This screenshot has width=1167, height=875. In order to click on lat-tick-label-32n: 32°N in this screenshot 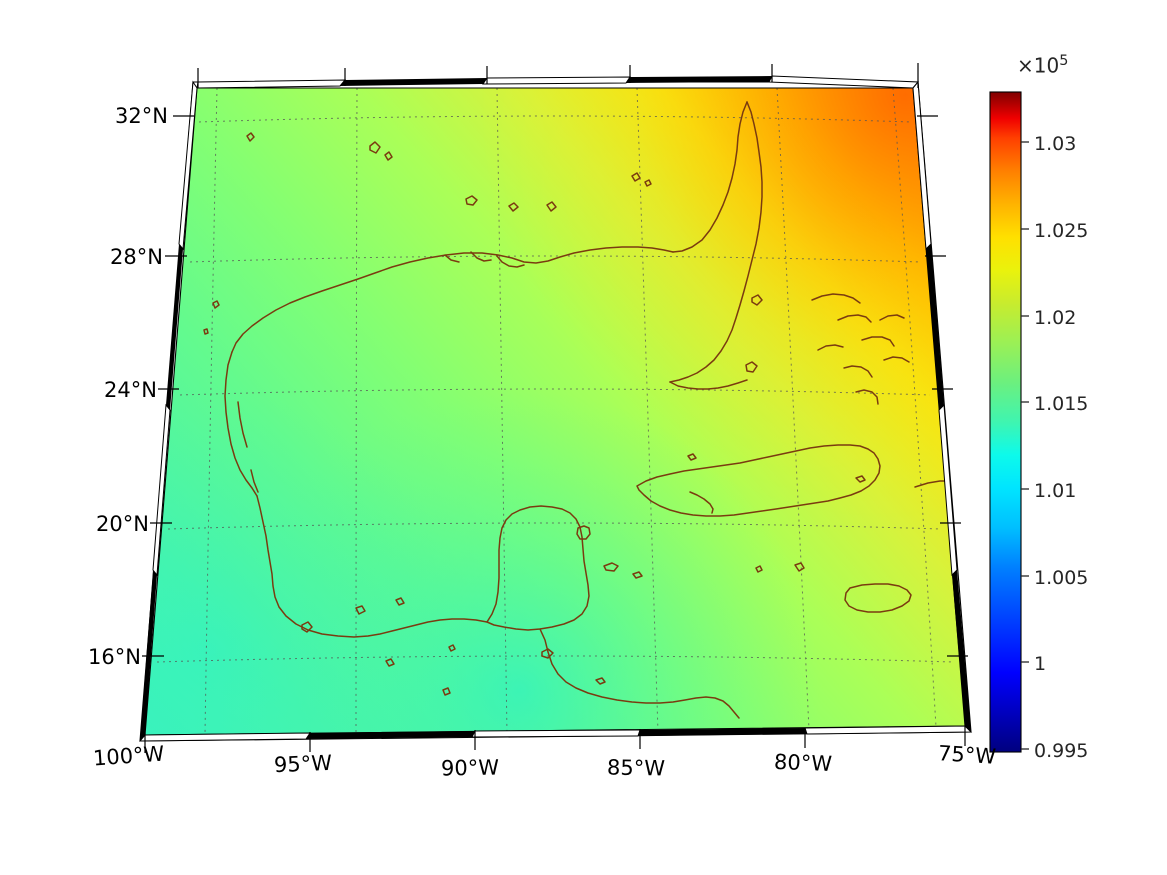, I will do `click(141, 116)`.